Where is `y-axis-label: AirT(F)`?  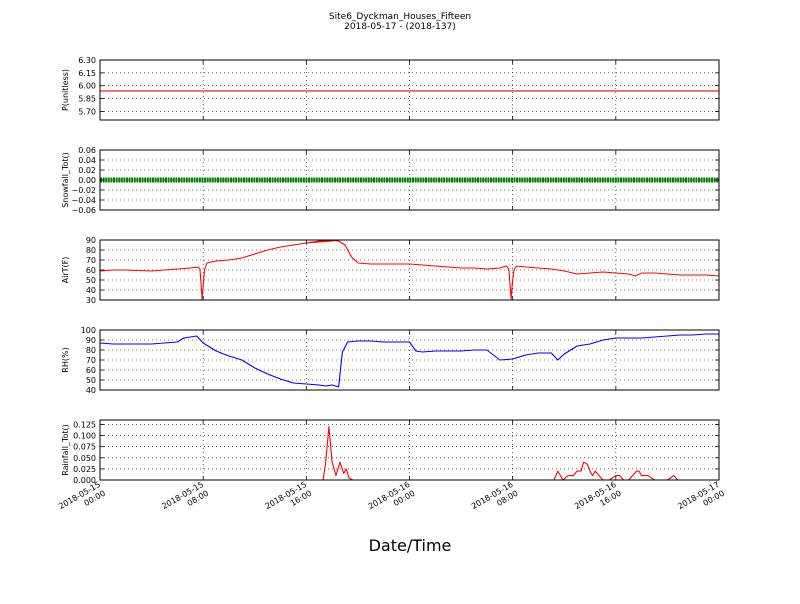 y-axis-label: AirT(F) is located at coordinates (65, 270).